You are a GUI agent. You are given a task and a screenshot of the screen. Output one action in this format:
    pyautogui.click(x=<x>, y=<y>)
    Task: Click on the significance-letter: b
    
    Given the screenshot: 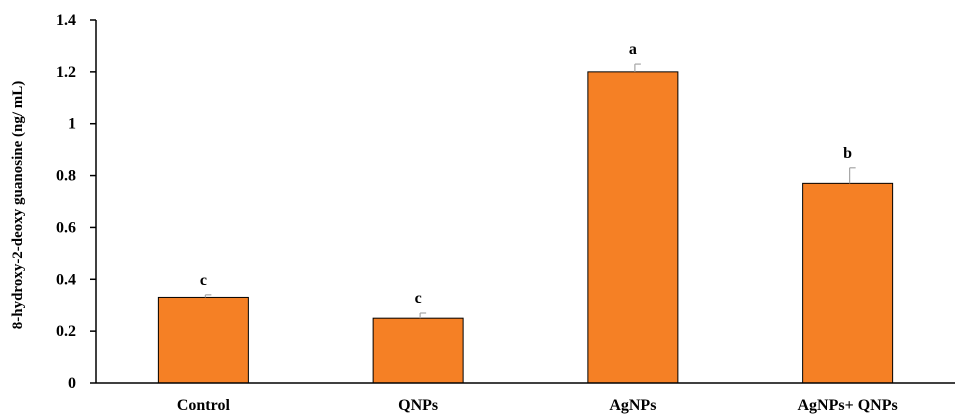 What is the action you would take?
    pyautogui.click(x=847, y=153)
    